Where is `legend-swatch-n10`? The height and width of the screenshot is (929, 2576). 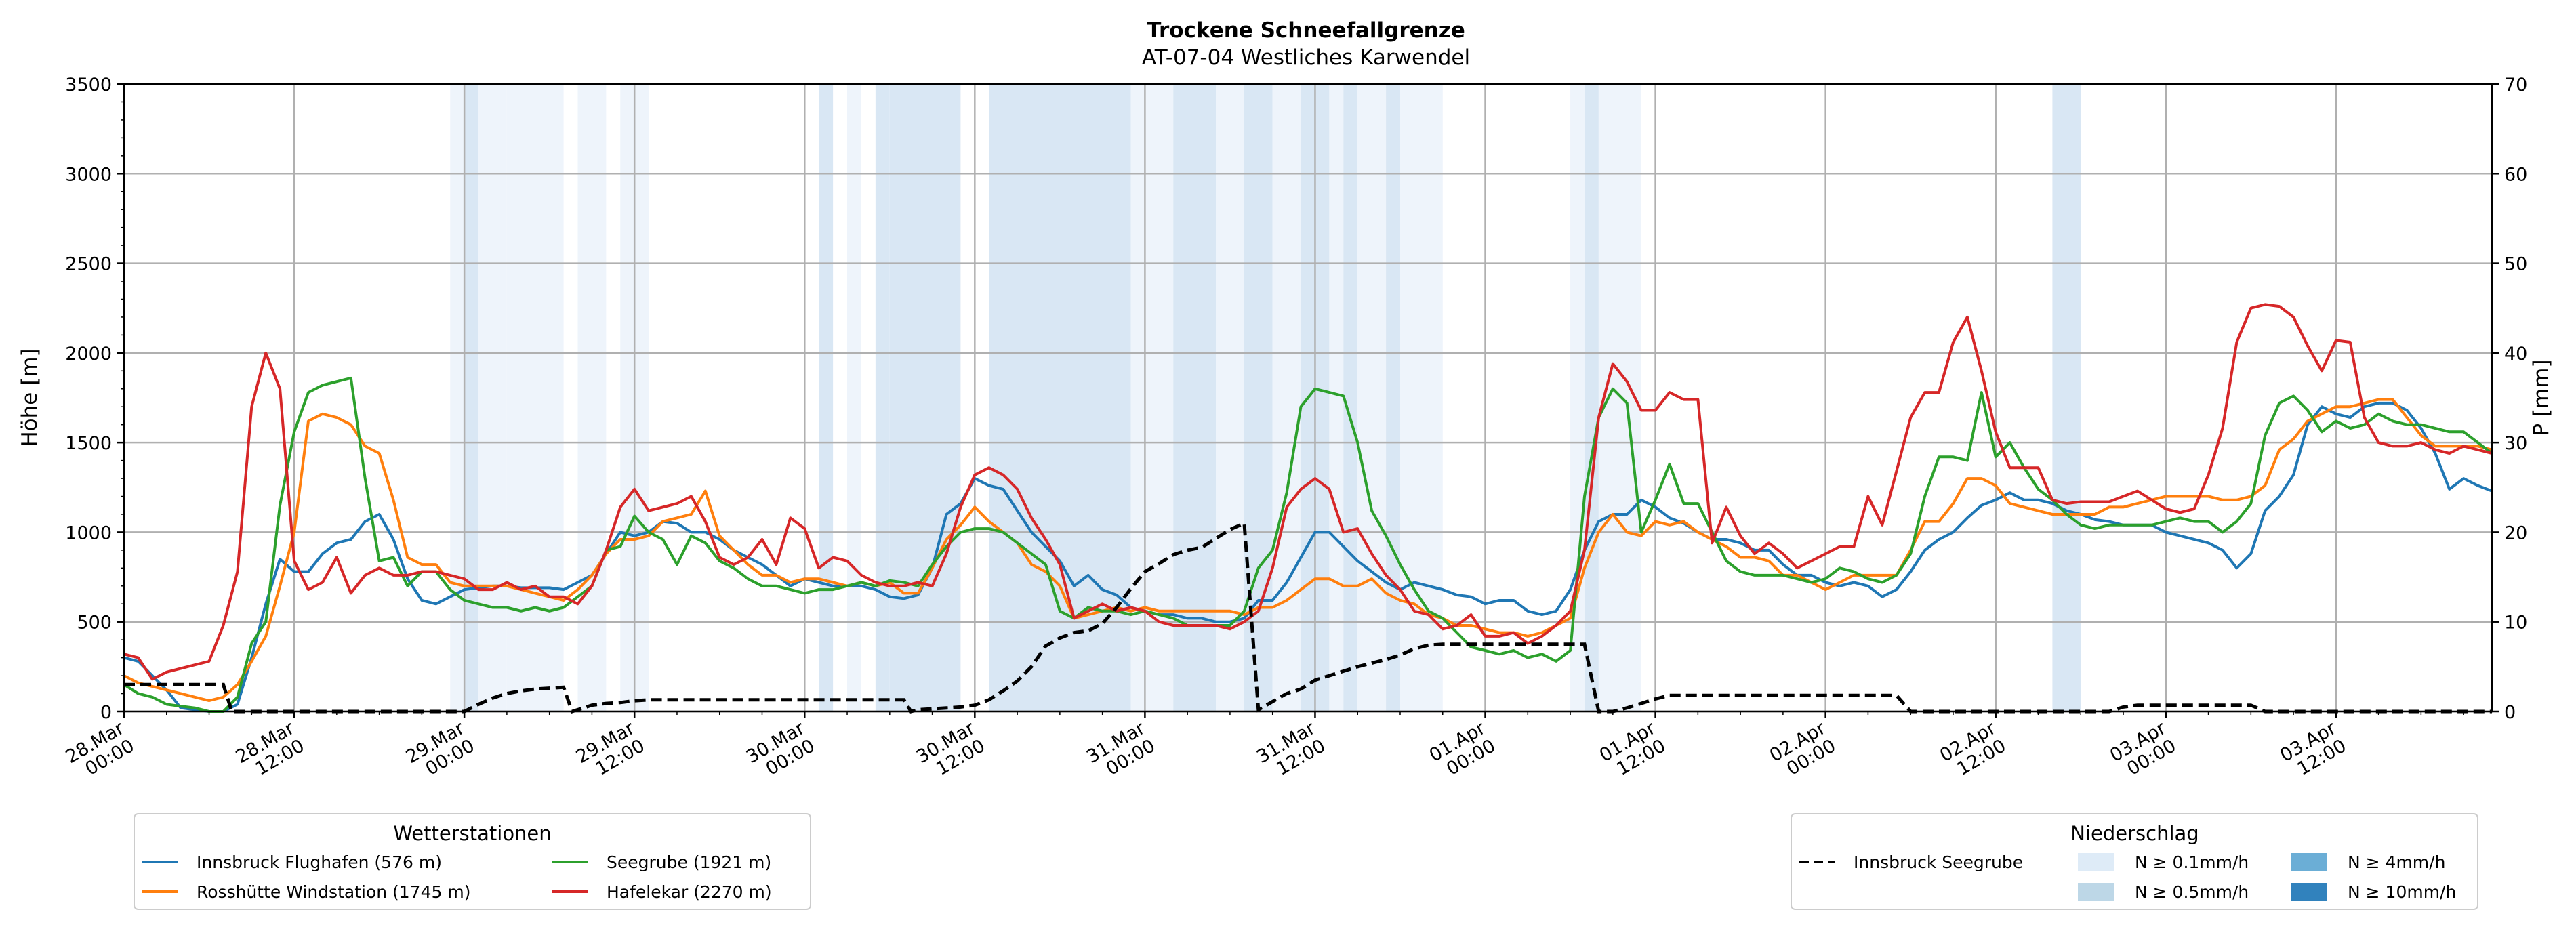 legend-swatch-n10 is located at coordinates (2309, 892).